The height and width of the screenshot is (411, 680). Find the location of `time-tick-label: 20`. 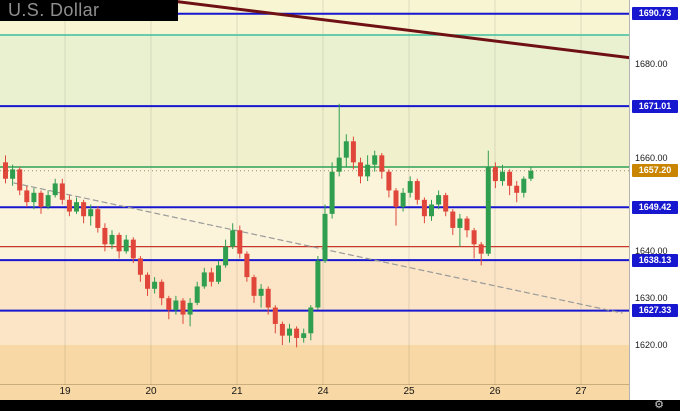

time-tick-label: 20 is located at coordinates (151, 391).